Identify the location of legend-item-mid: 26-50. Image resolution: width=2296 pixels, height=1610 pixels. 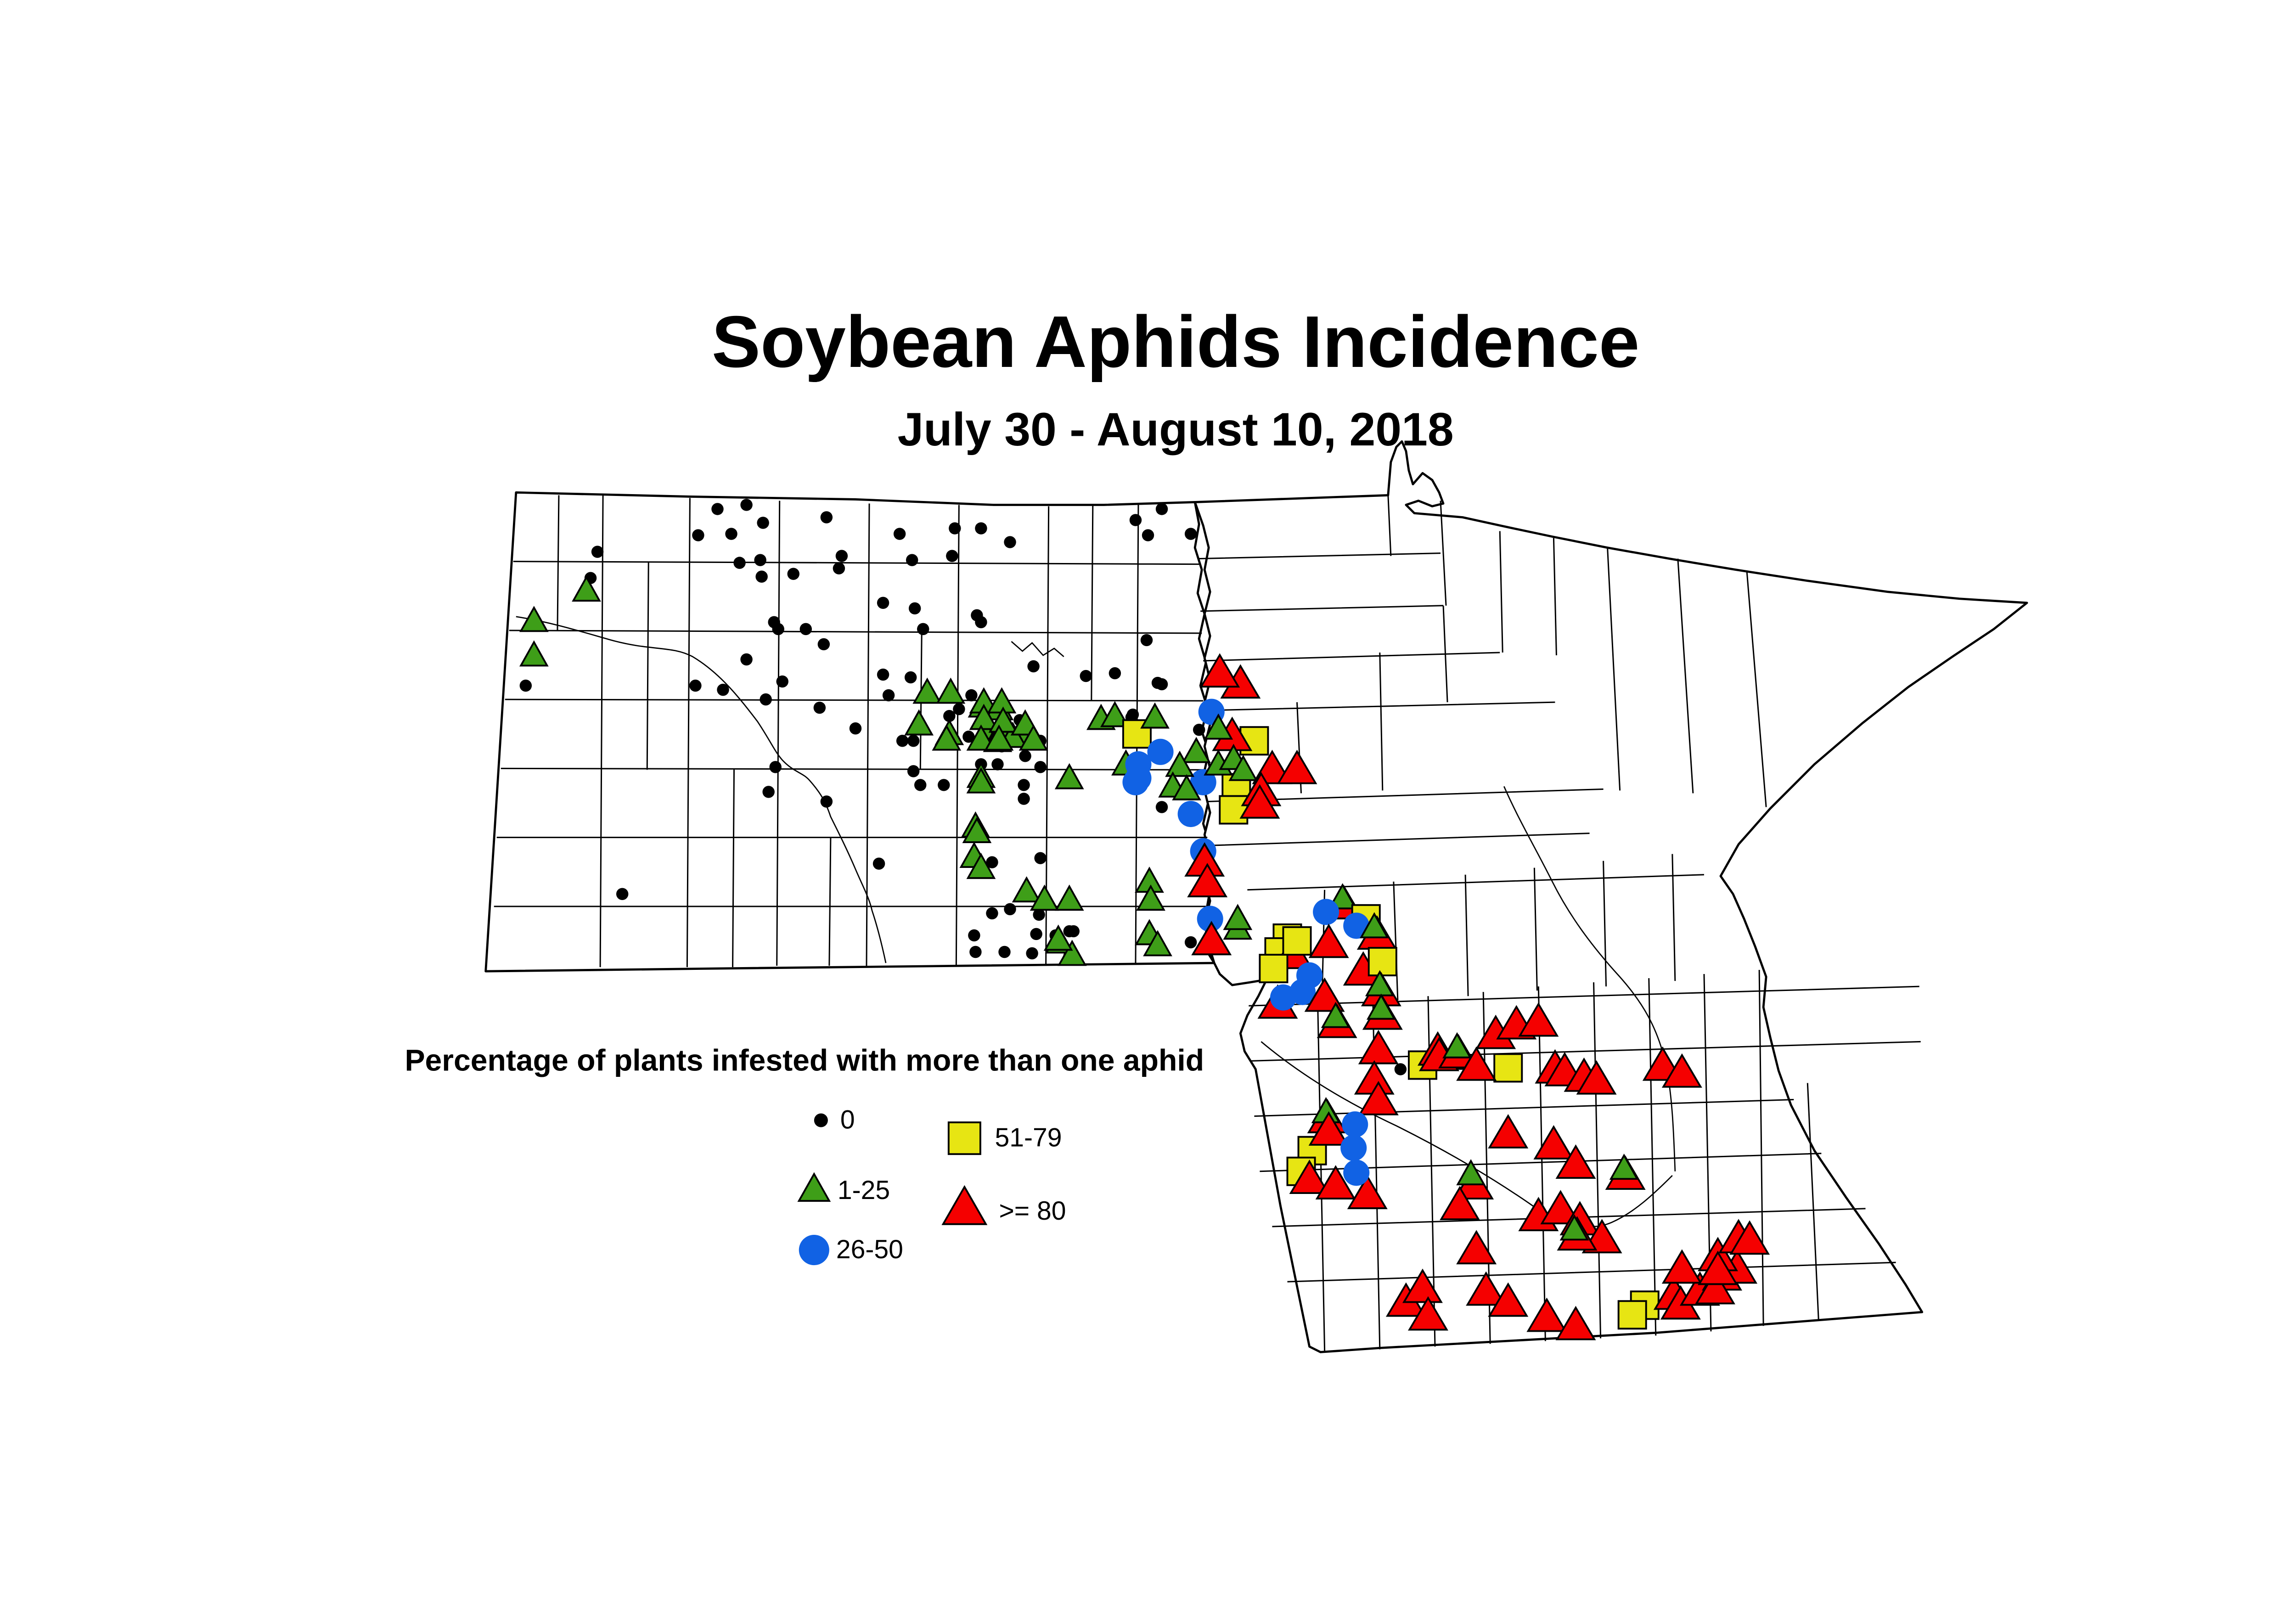
(851, 1250).